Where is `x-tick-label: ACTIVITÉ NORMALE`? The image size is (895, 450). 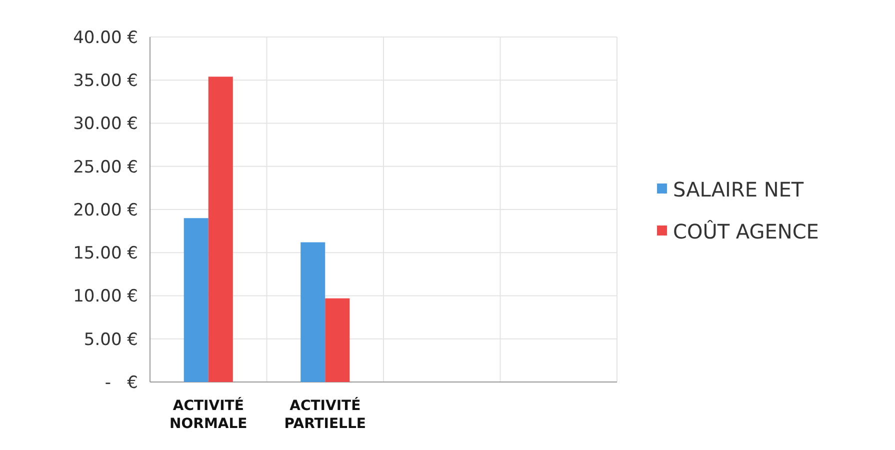 x-tick-label: ACTIVITÉ NORMALE is located at coordinates (209, 414).